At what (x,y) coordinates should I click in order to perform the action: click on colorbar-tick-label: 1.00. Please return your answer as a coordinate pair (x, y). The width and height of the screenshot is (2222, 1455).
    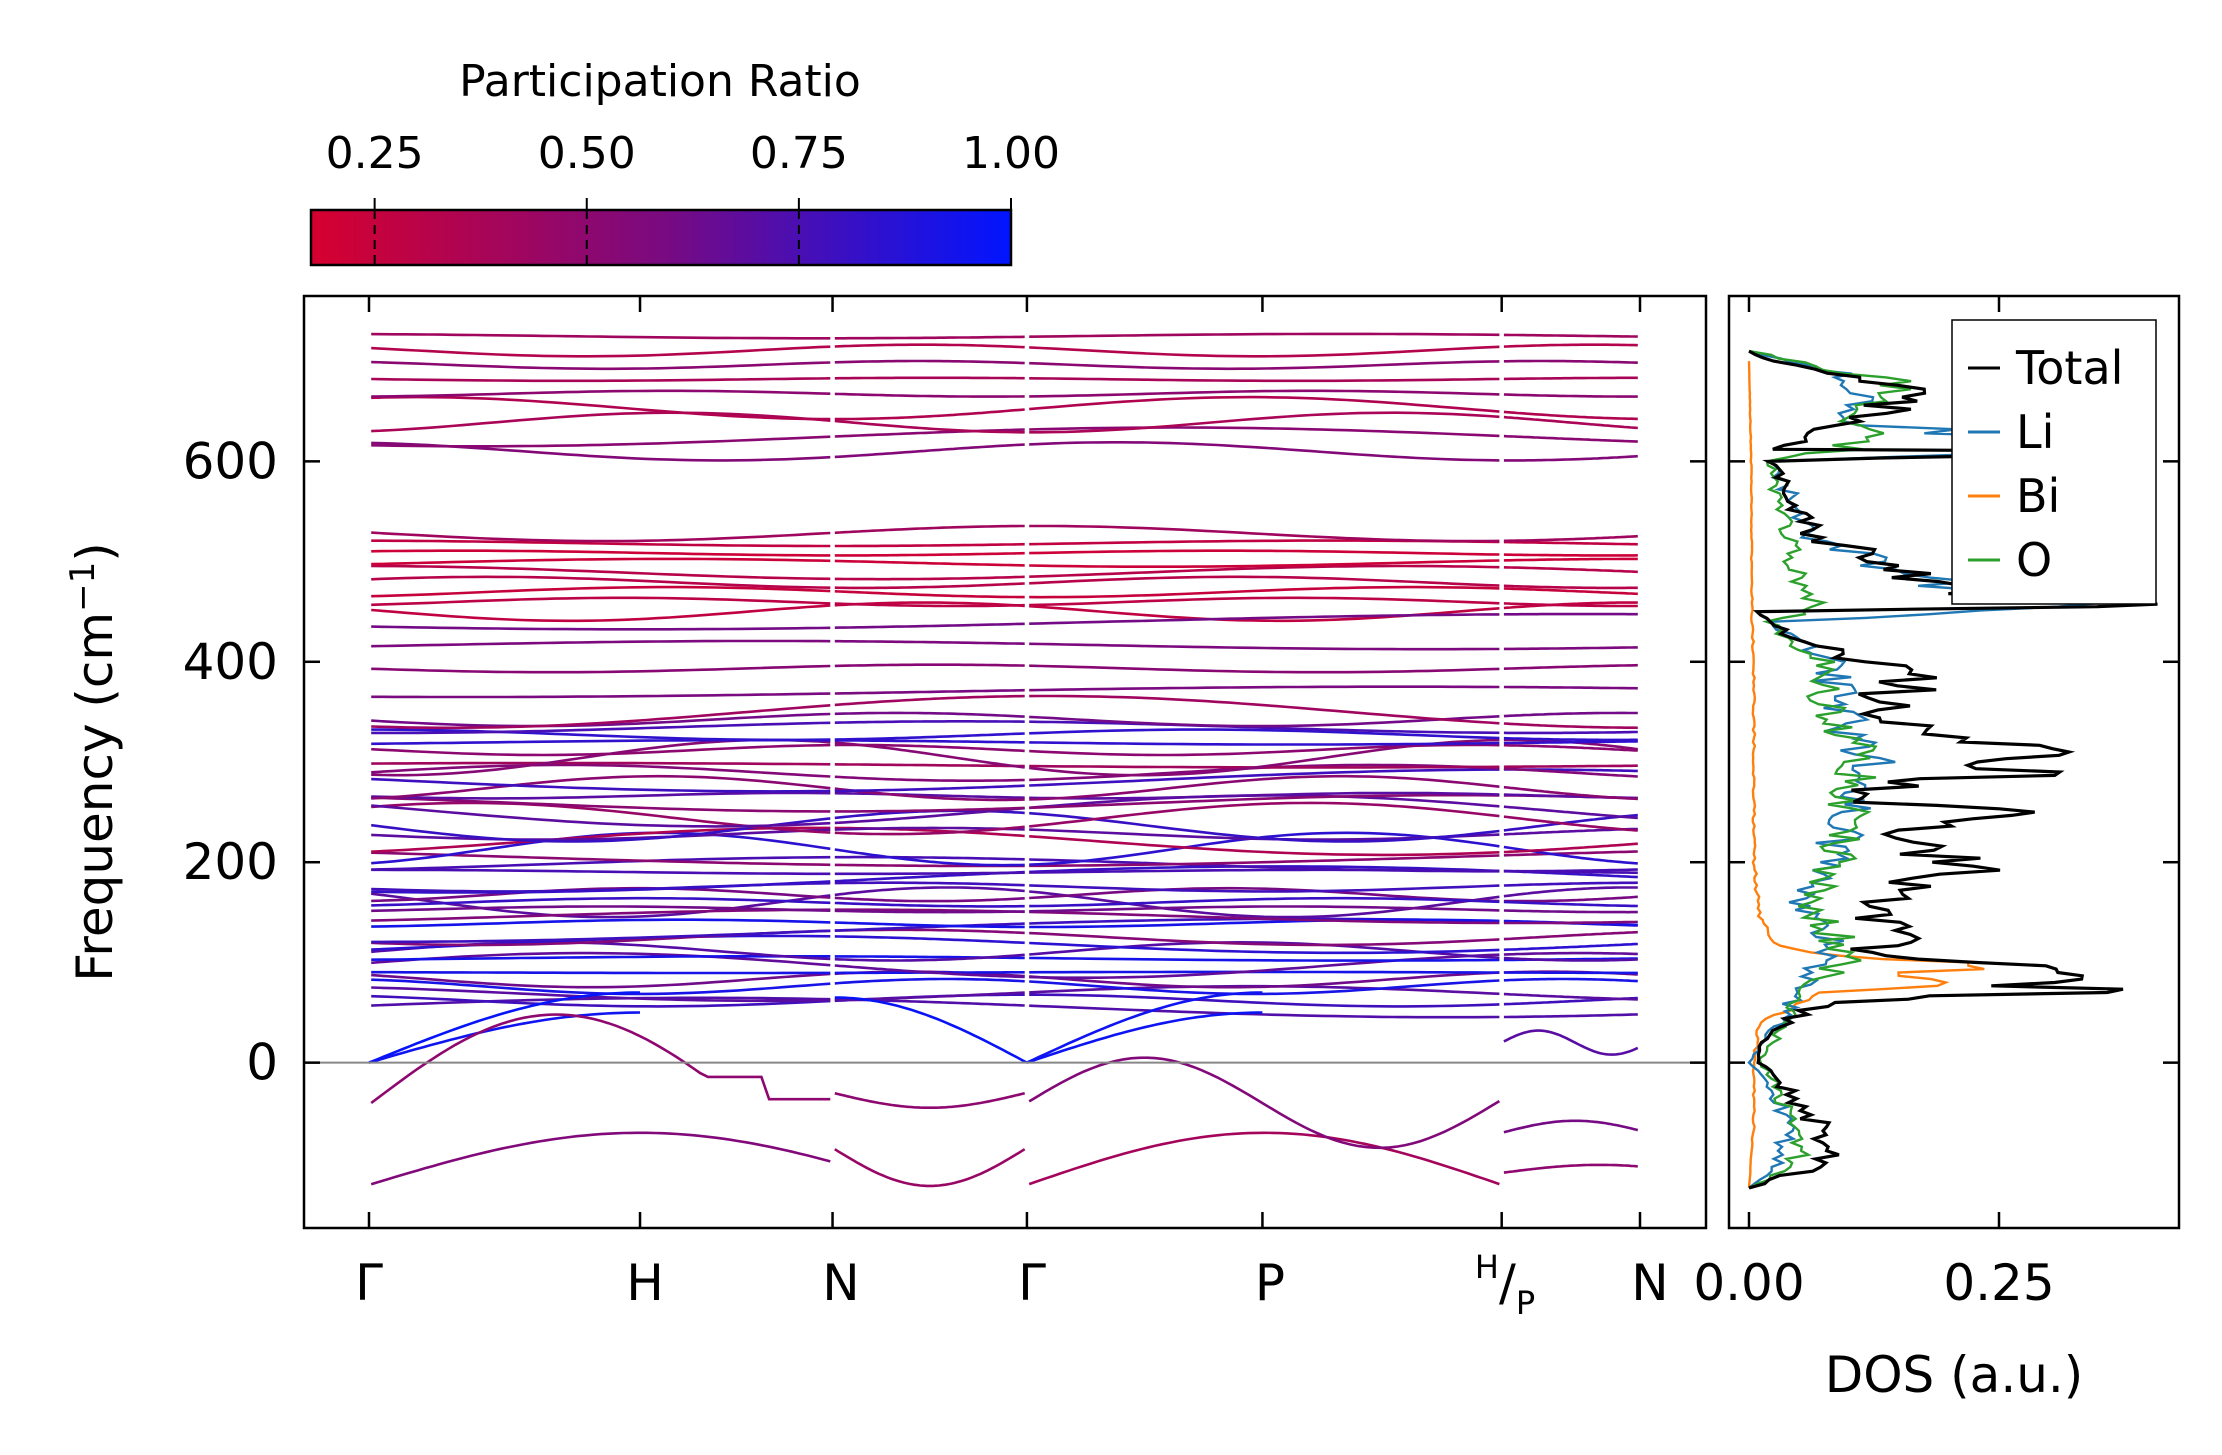
    Looking at the image, I should click on (1011, 153).